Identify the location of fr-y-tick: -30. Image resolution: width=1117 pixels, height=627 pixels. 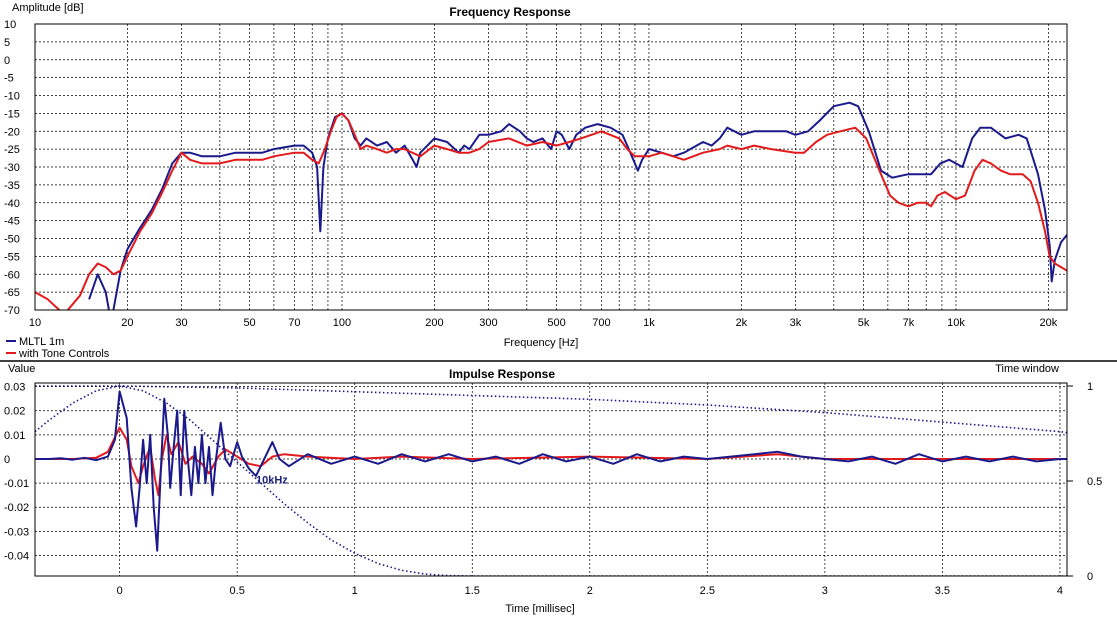
(12, 168).